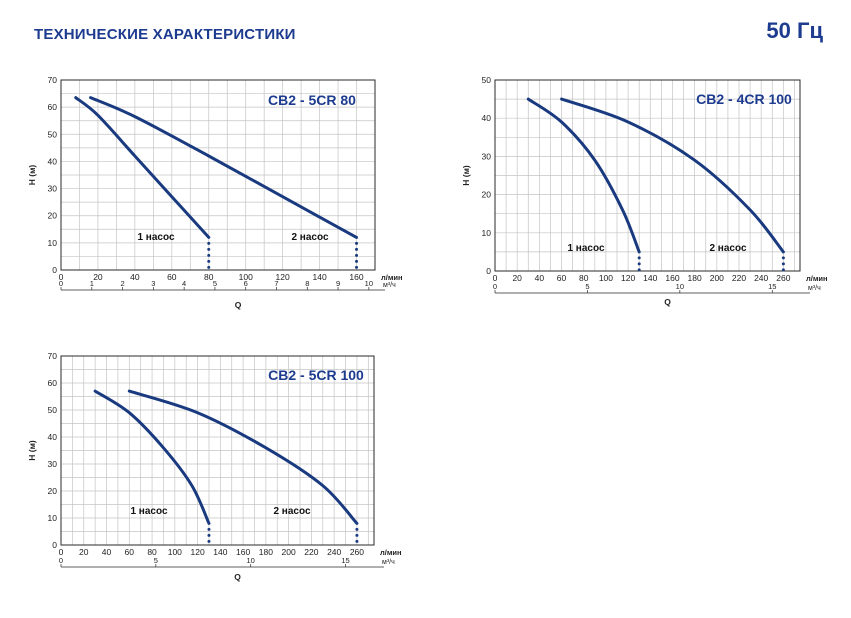  What do you see at coordinates (53, 80) in the screenshot?
I see `y-tick-label: 70` at bounding box center [53, 80].